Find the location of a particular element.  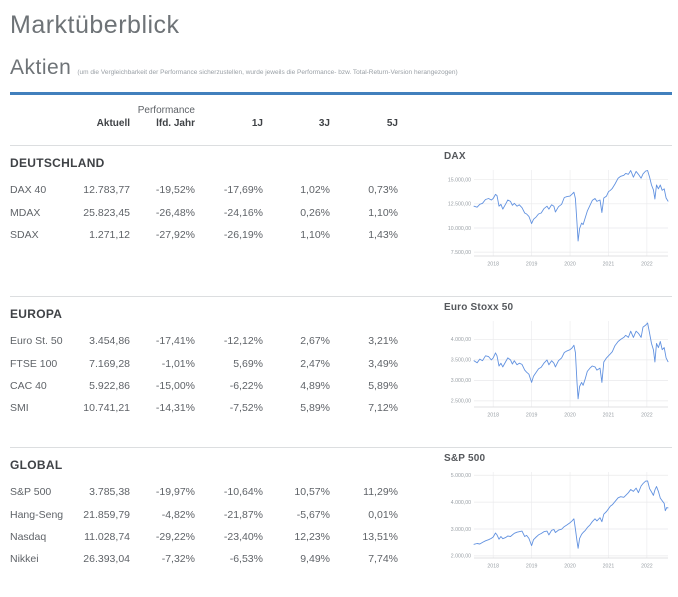

value-1j: -24,16% is located at coordinates (243, 212).